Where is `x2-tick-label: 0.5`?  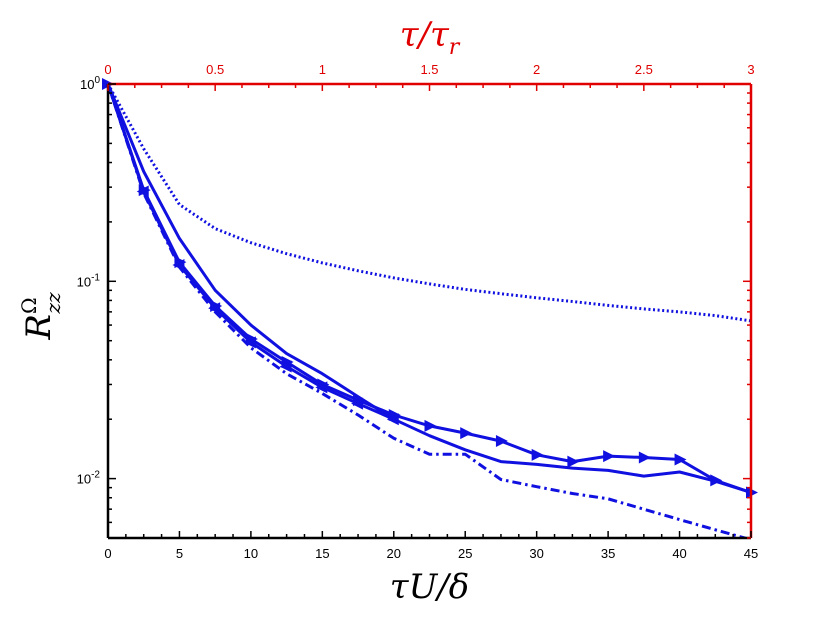
x2-tick-label: 0.5 is located at coordinates (215, 69).